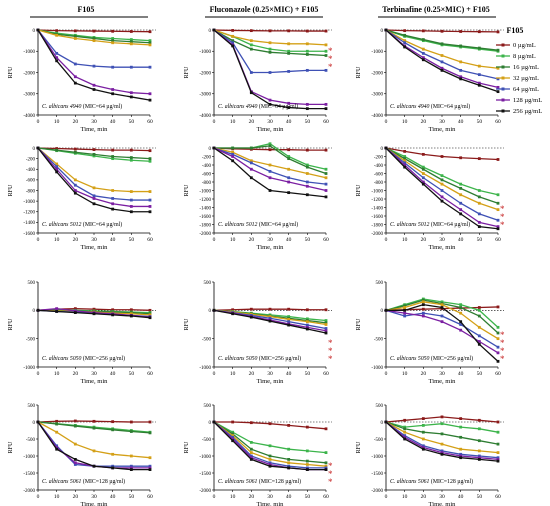 This screenshot has width=550, height=506. Describe the element at coordinates (205, 474) in the screenshot. I see `y-tick-label: -1500` at that location.